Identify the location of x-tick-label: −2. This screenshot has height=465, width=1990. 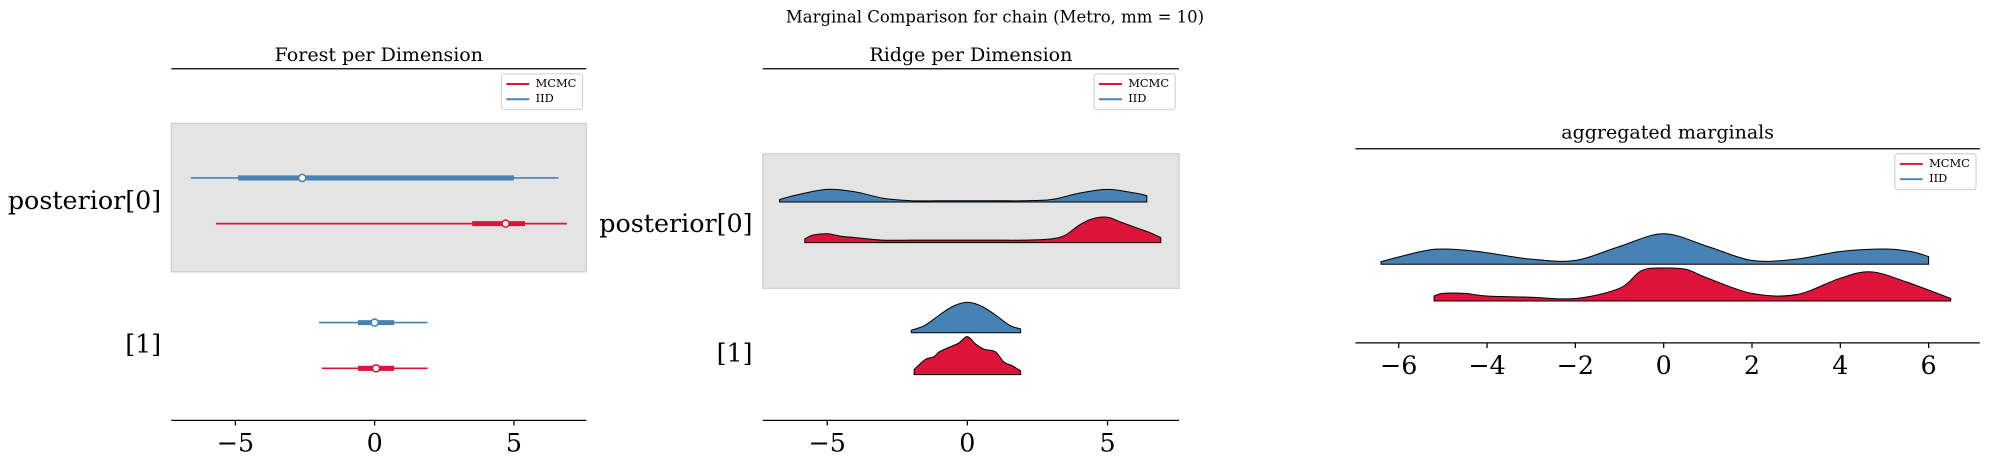
(1575, 365).